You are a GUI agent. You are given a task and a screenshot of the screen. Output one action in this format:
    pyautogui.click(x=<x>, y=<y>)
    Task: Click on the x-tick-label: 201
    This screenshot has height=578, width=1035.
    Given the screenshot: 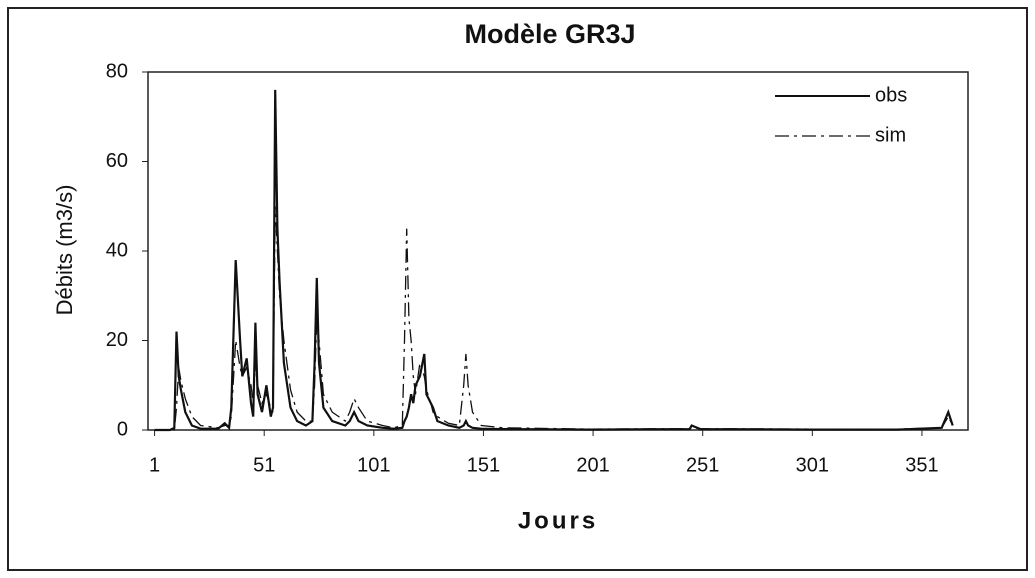 What is the action you would take?
    pyautogui.click(x=592, y=465)
    